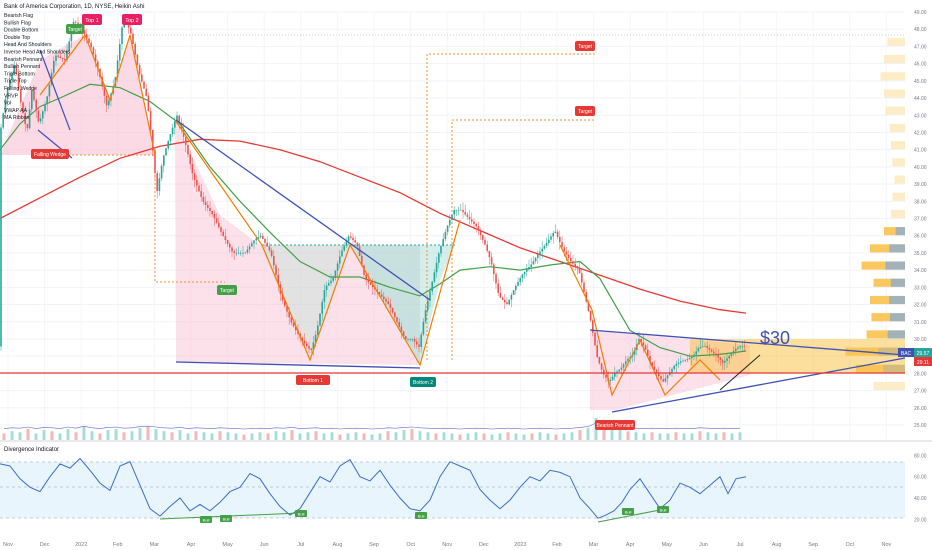  I want to click on indicator-list-item: Inverse Head And Shoulders, so click(37, 53).